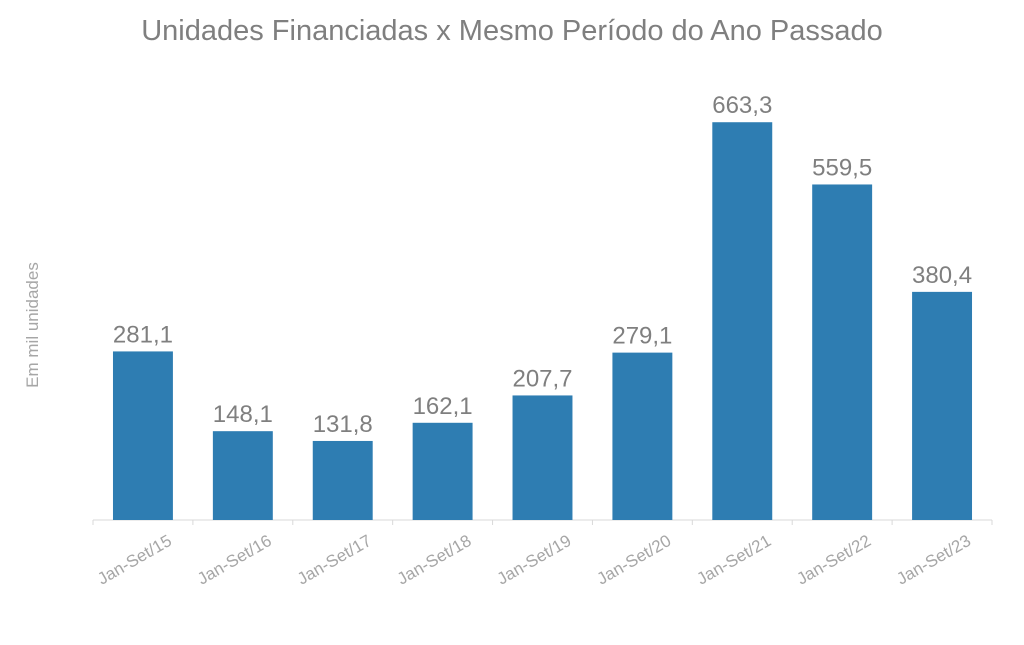 The height and width of the screenshot is (645, 1024). Describe the element at coordinates (343, 424) in the screenshot. I see `data-label: 131,8` at that location.